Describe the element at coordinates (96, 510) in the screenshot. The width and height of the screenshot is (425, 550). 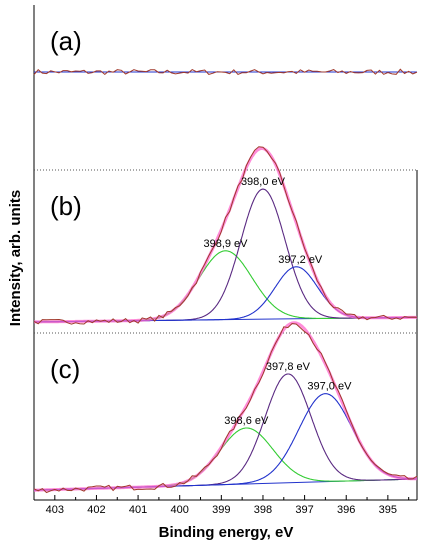
I see `x-tick-label: 402` at that location.